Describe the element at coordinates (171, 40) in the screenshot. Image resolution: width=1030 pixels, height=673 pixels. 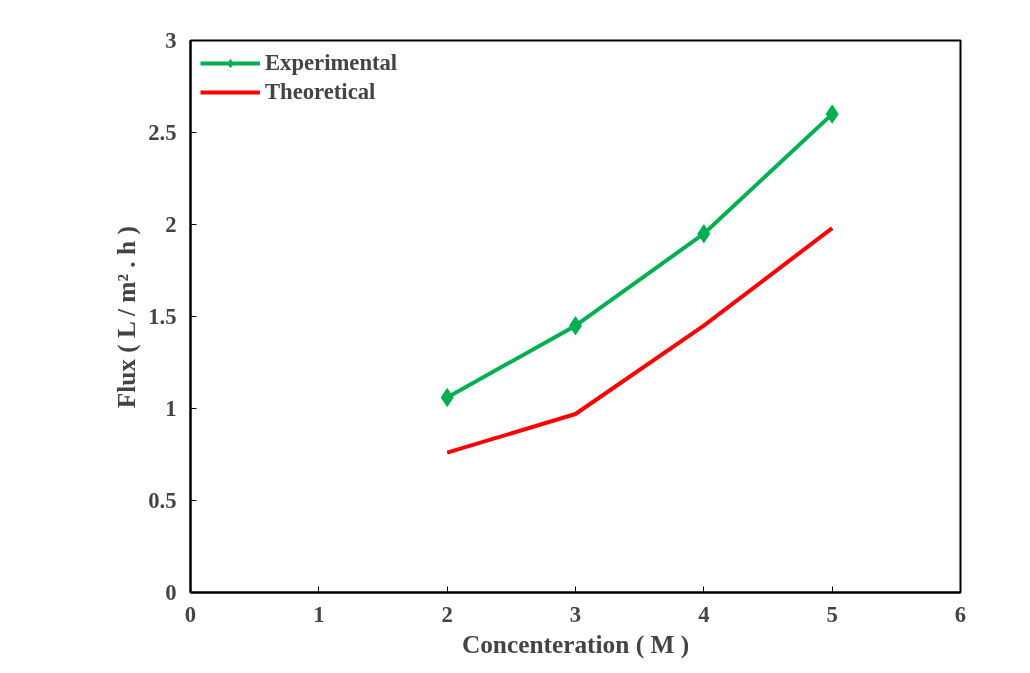
I see `y-tick-label: 3` at that location.